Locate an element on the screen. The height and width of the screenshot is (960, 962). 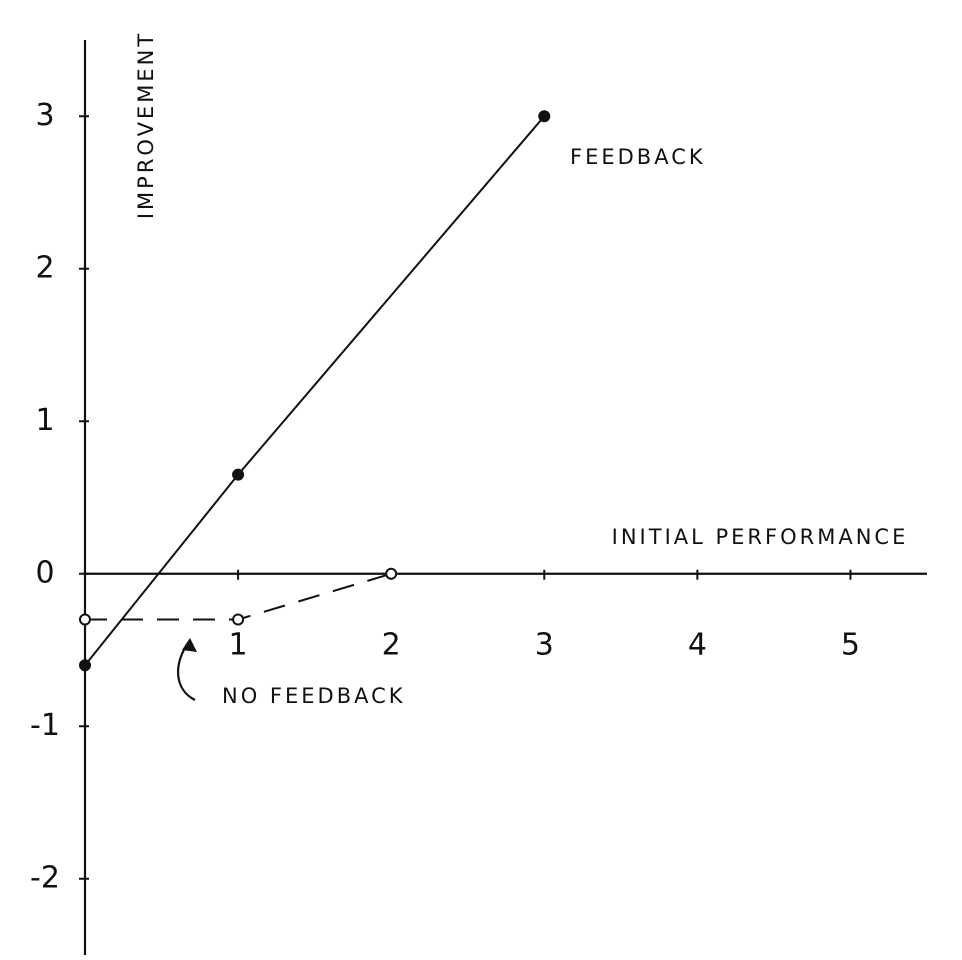
arrow-head is located at coordinates (189, 645).